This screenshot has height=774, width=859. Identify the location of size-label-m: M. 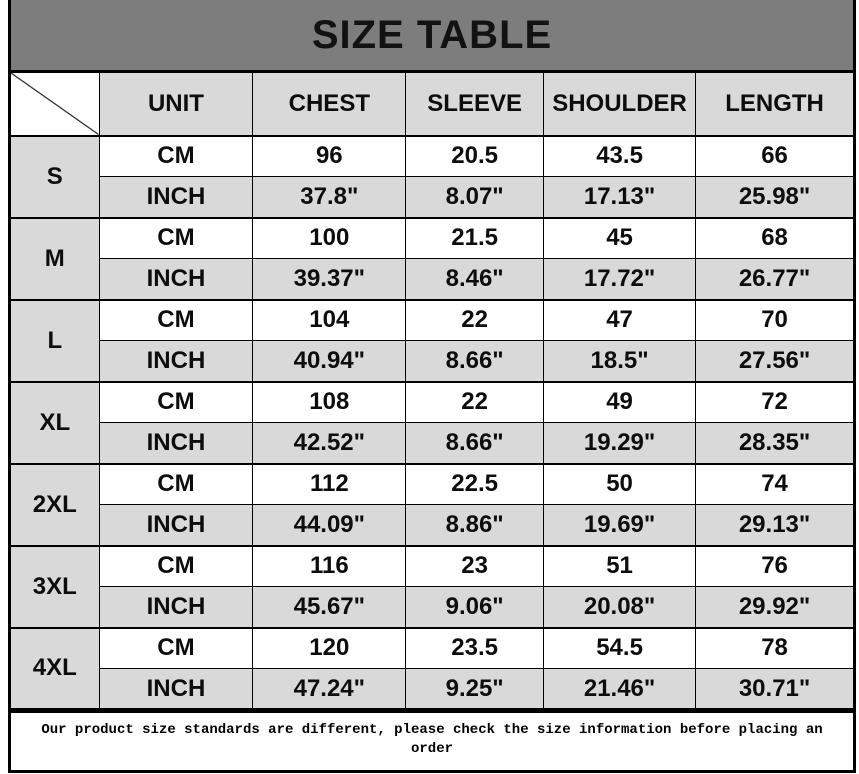
(54, 258).